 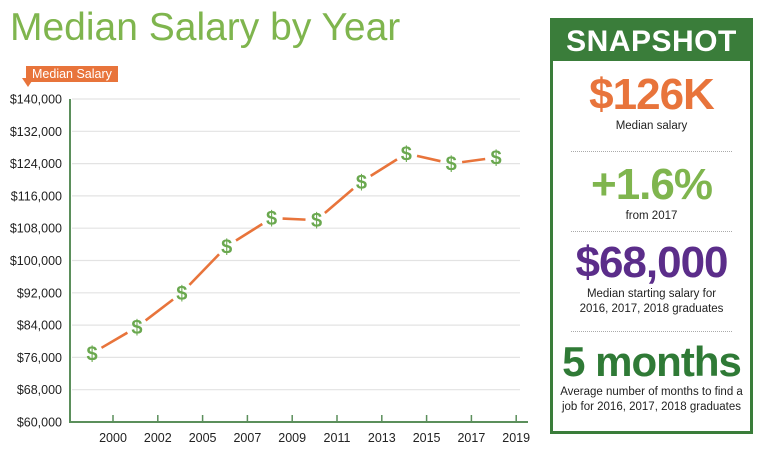 I want to click on stat-desc: from 2017, so click(x=651, y=216).